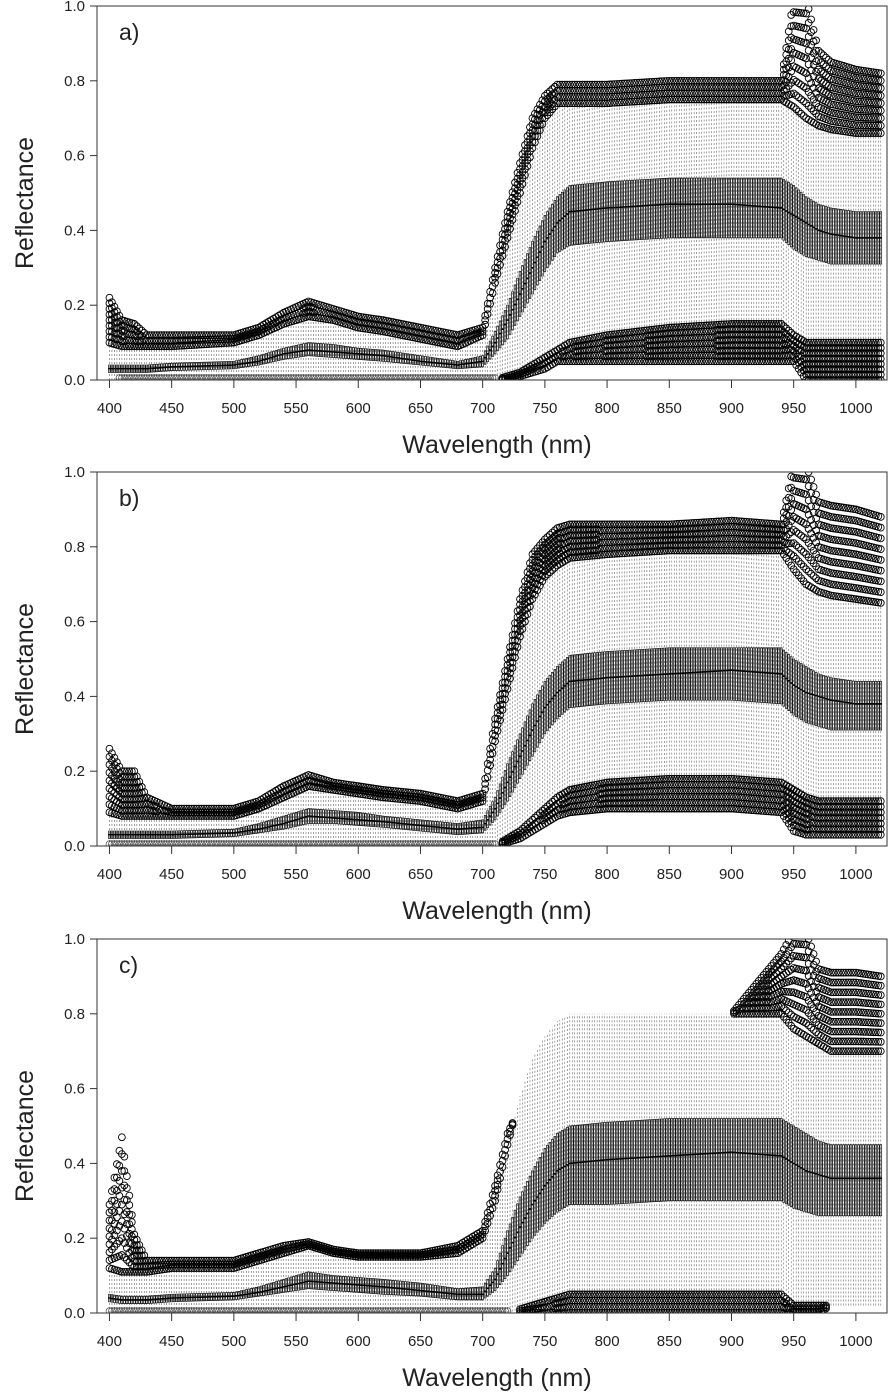 The height and width of the screenshot is (1395, 890). Describe the element at coordinates (296, 408) in the screenshot. I see `x-tick-label: 550` at that location.